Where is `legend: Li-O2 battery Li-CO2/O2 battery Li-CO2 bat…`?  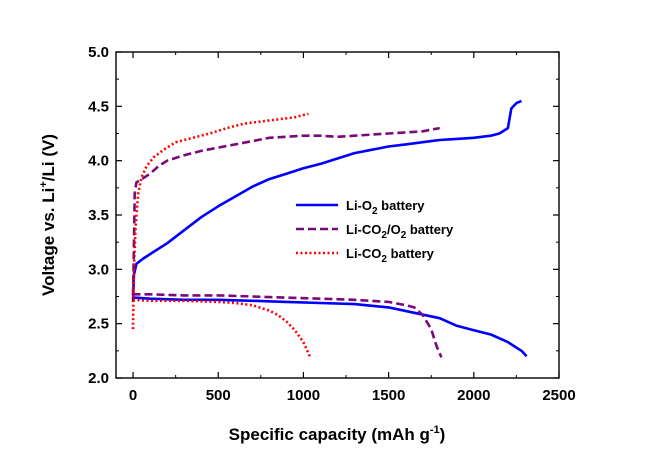 legend: Li-O2 battery Li-CO2/O2 battery Li-CO2 bat… is located at coordinates (375, 231).